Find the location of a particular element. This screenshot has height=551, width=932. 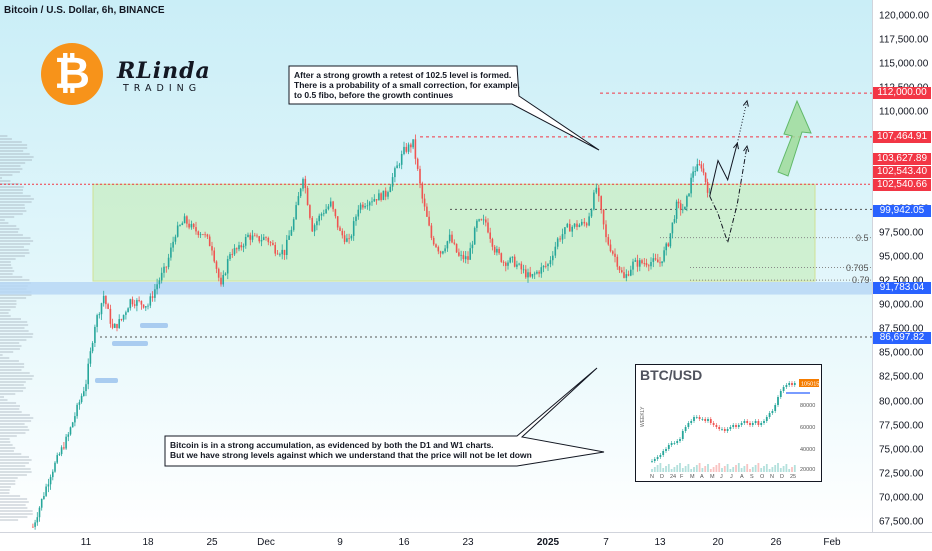

time-tick-label: 23 is located at coordinates (468, 542).